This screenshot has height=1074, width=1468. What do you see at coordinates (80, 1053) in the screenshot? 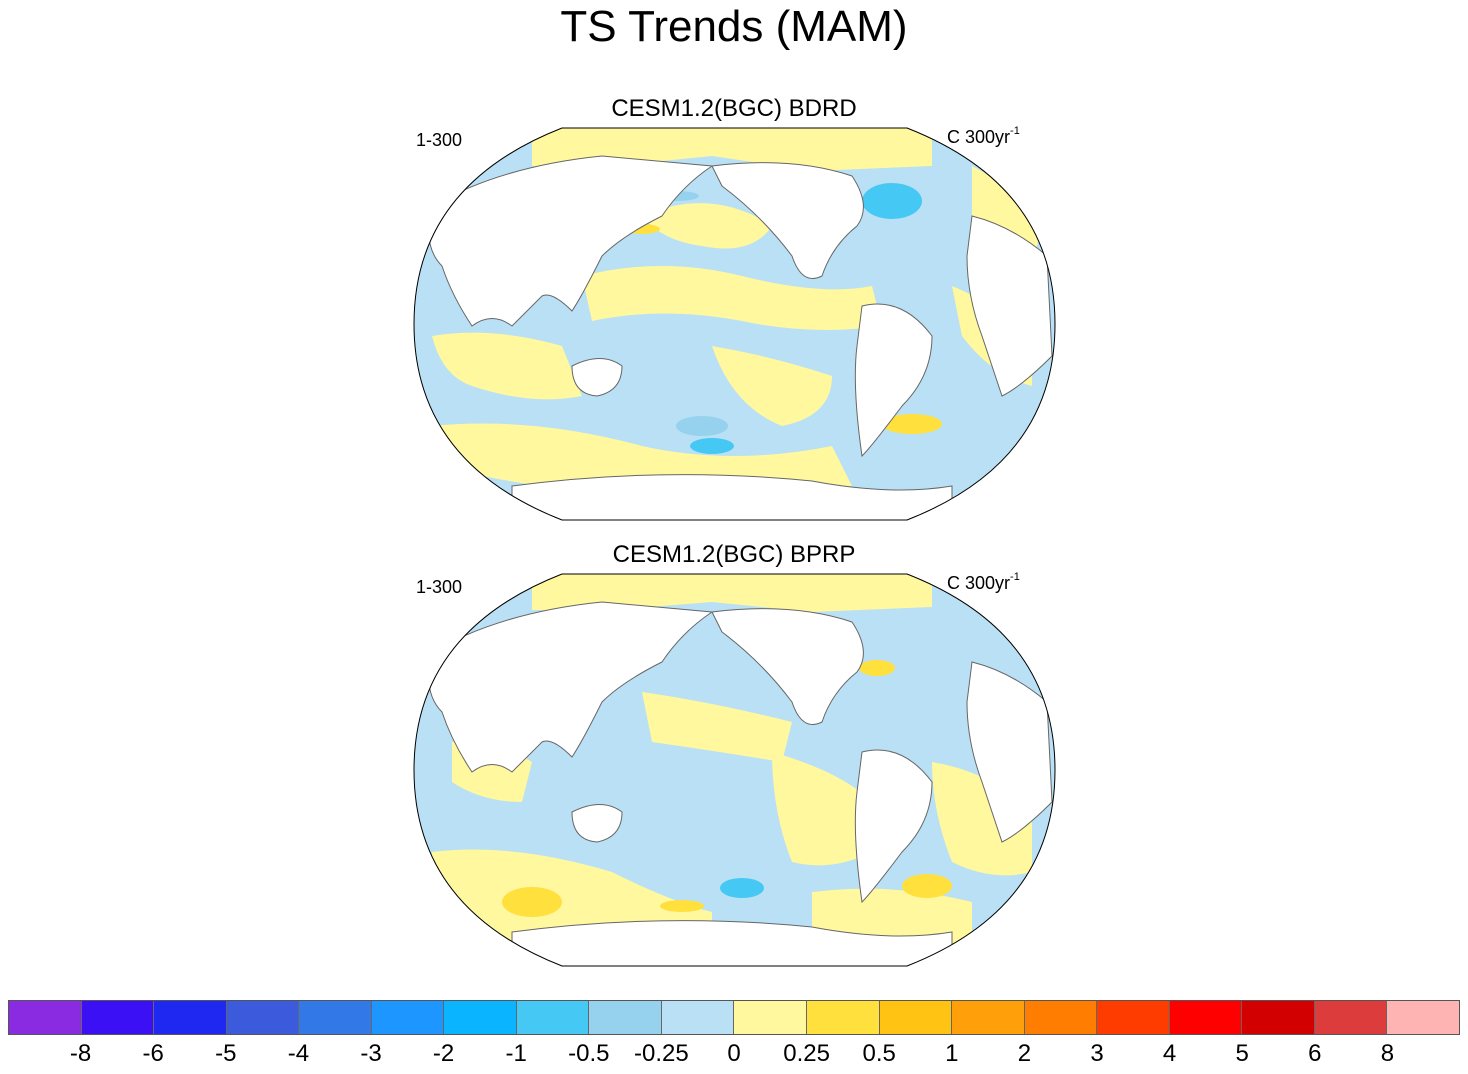
I see `colorbar-label: -8` at bounding box center [80, 1053].